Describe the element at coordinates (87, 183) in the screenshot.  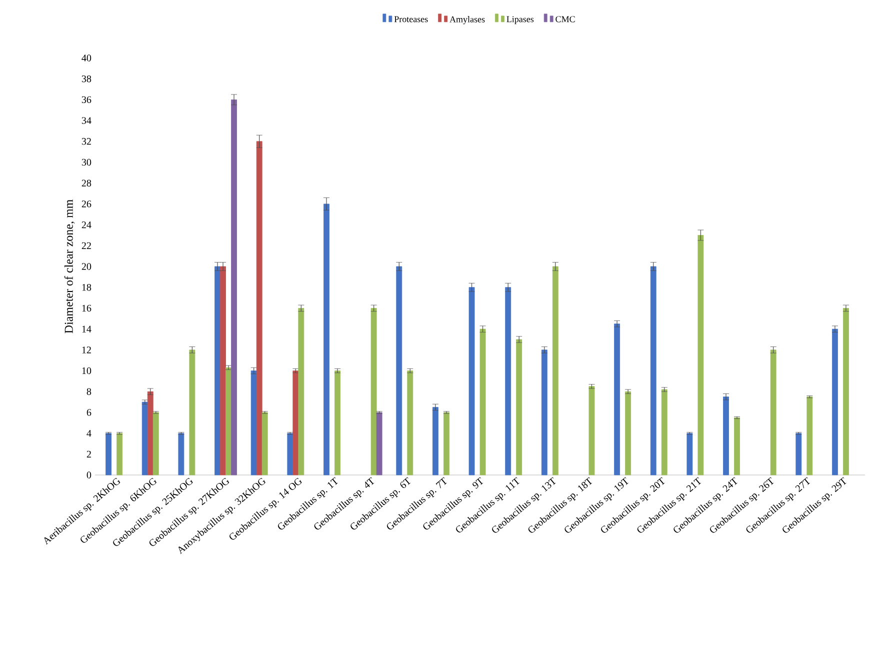
I see `y-tick-label: 28` at that location.